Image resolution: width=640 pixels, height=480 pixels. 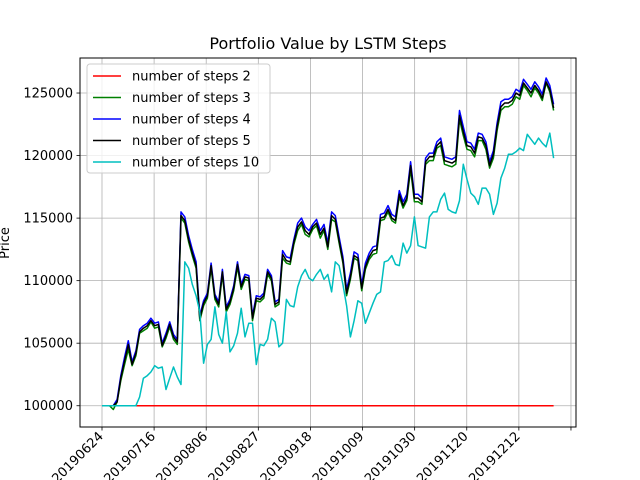 What do you see at coordinates (48, 219) in the screenshot?
I see `y-tick-label: 115000` at bounding box center [48, 219].